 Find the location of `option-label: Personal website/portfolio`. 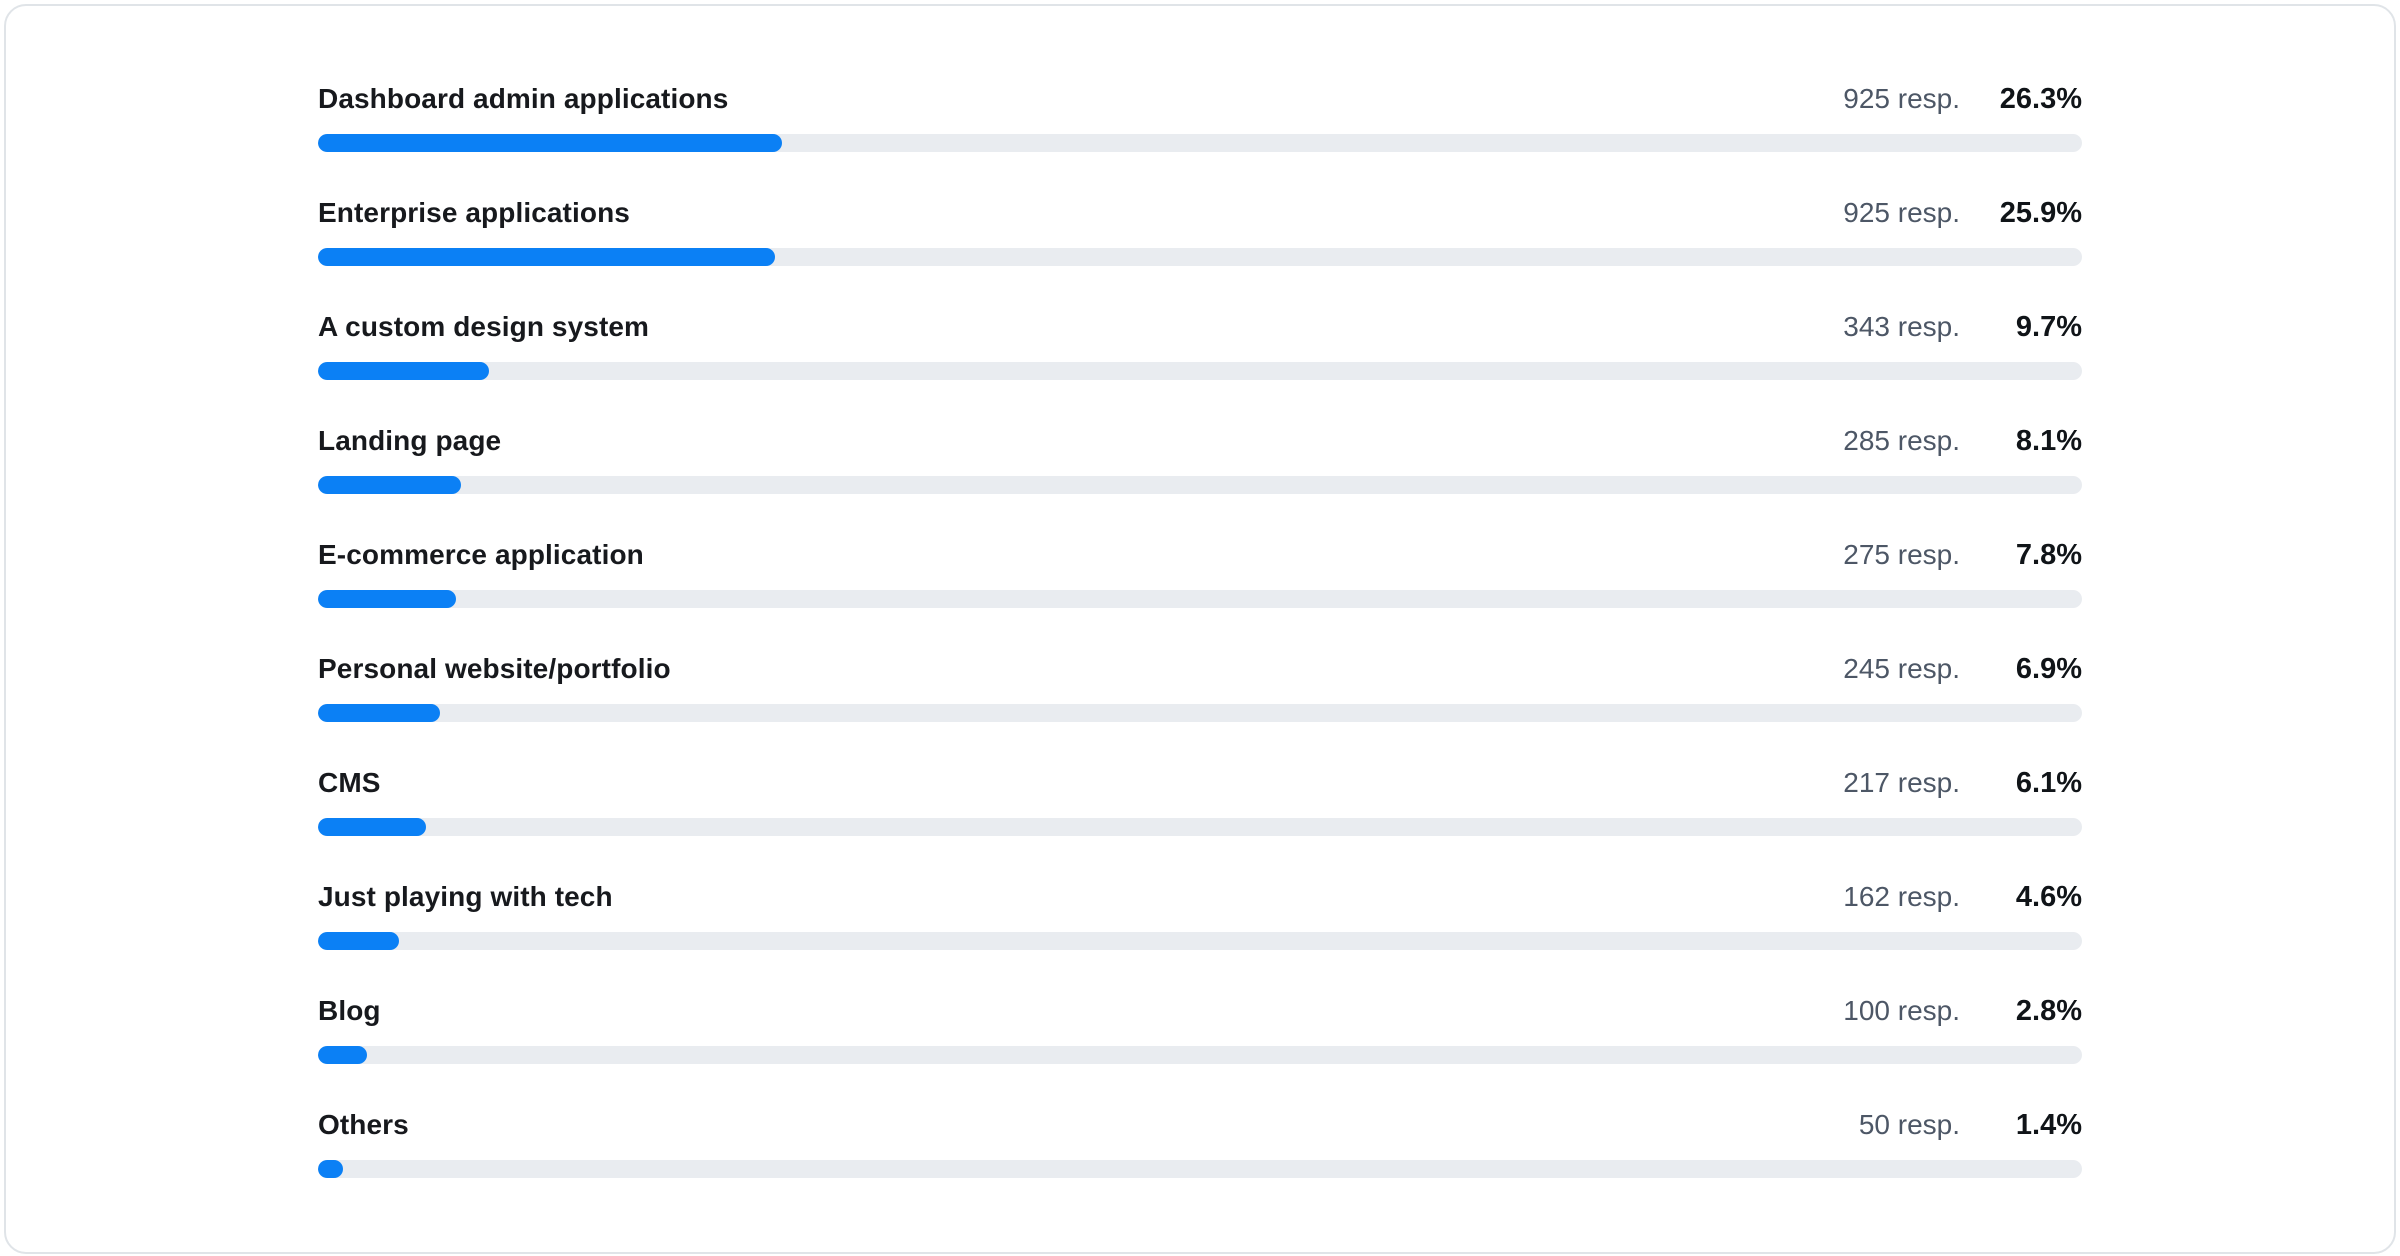

option-label: Personal website/portfolio is located at coordinates (494, 668).